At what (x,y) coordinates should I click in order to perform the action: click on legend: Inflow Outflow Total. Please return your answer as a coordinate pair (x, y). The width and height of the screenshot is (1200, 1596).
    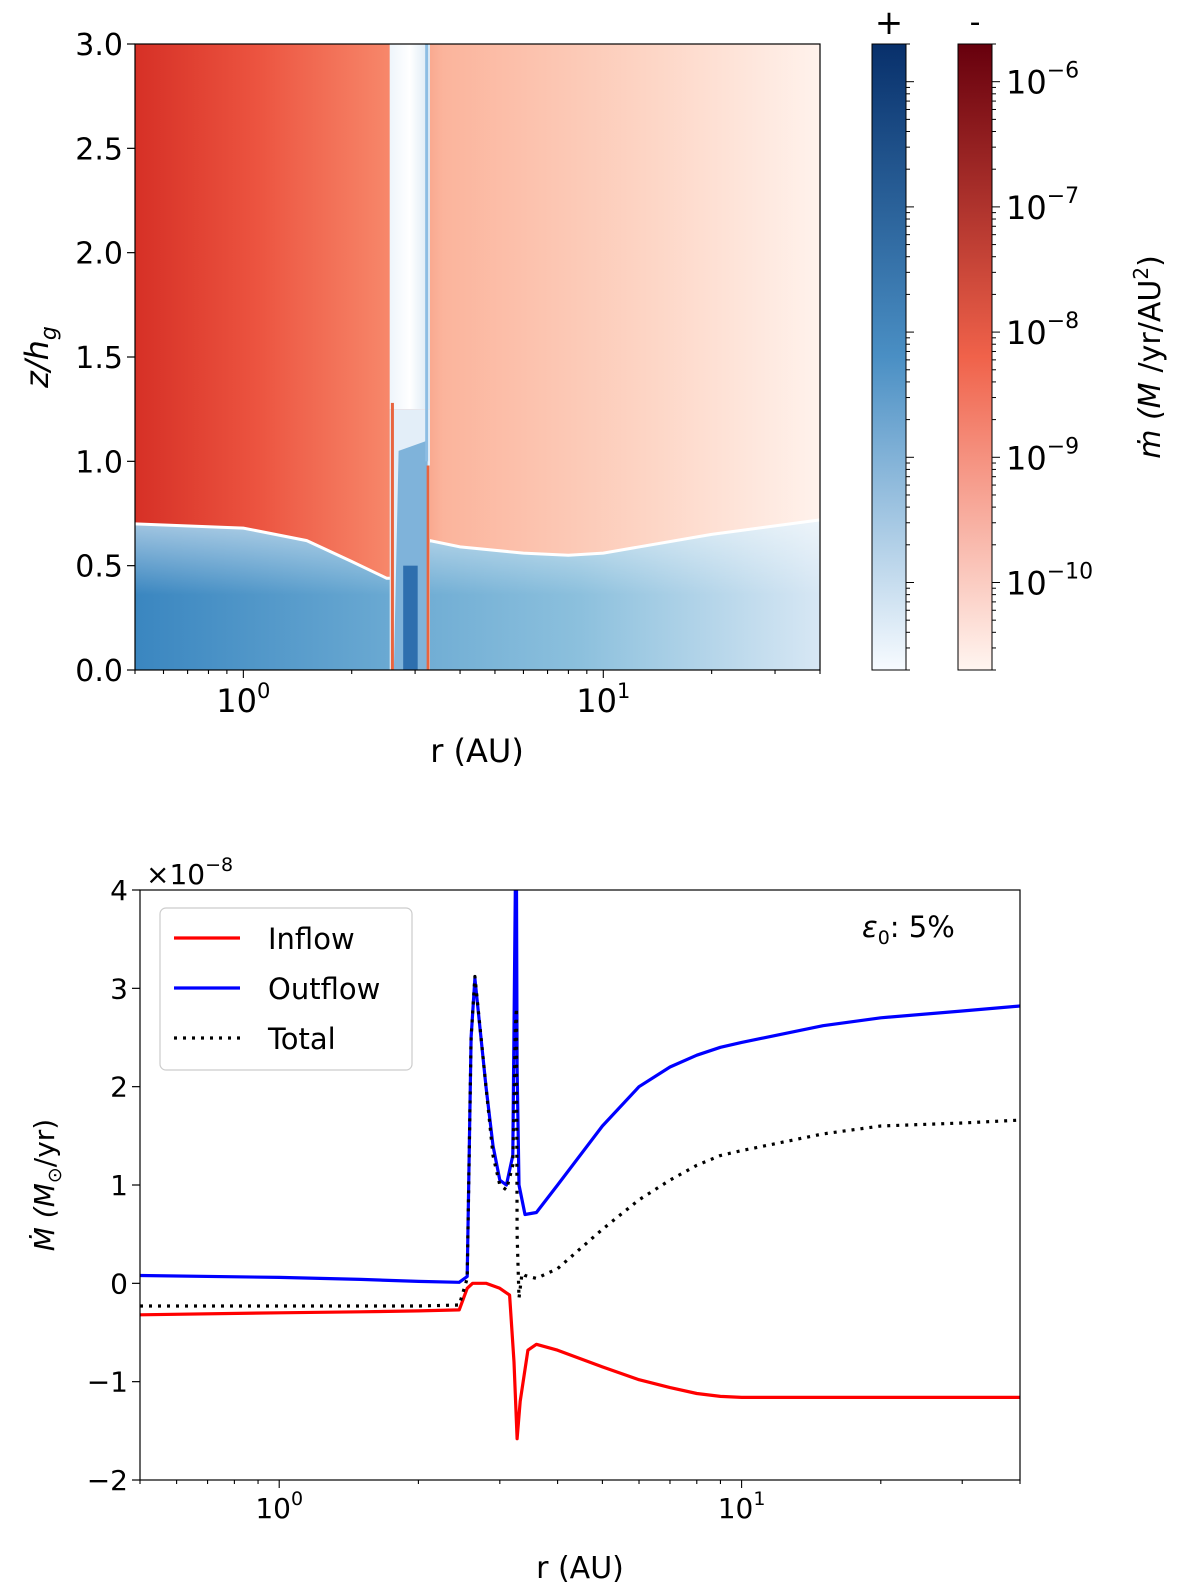
    Looking at the image, I should click on (286, 989).